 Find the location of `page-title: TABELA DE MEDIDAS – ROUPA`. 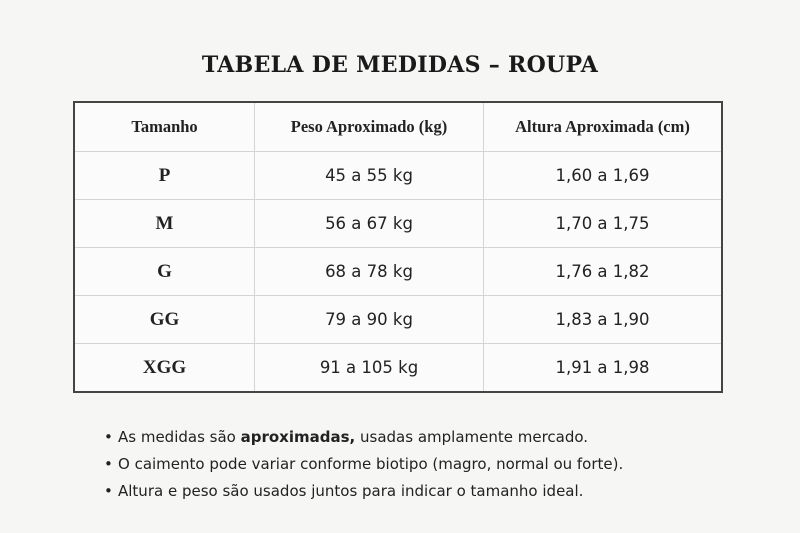

page-title: TABELA DE MEDIDAS – ROUPA is located at coordinates (400, 65).